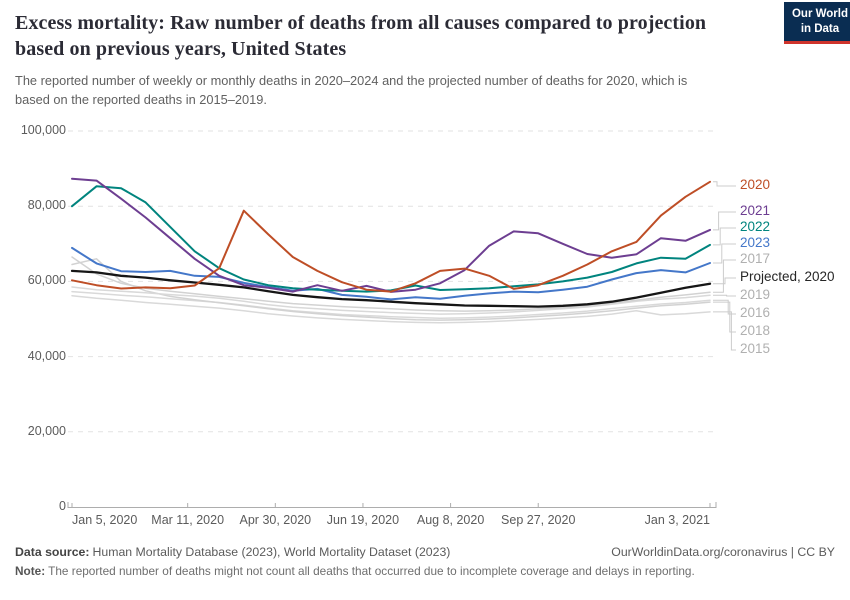 This screenshot has width=850, height=600. What do you see at coordinates (755, 330) in the screenshot?
I see `legend-label-2018: 2018` at bounding box center [755, 330].